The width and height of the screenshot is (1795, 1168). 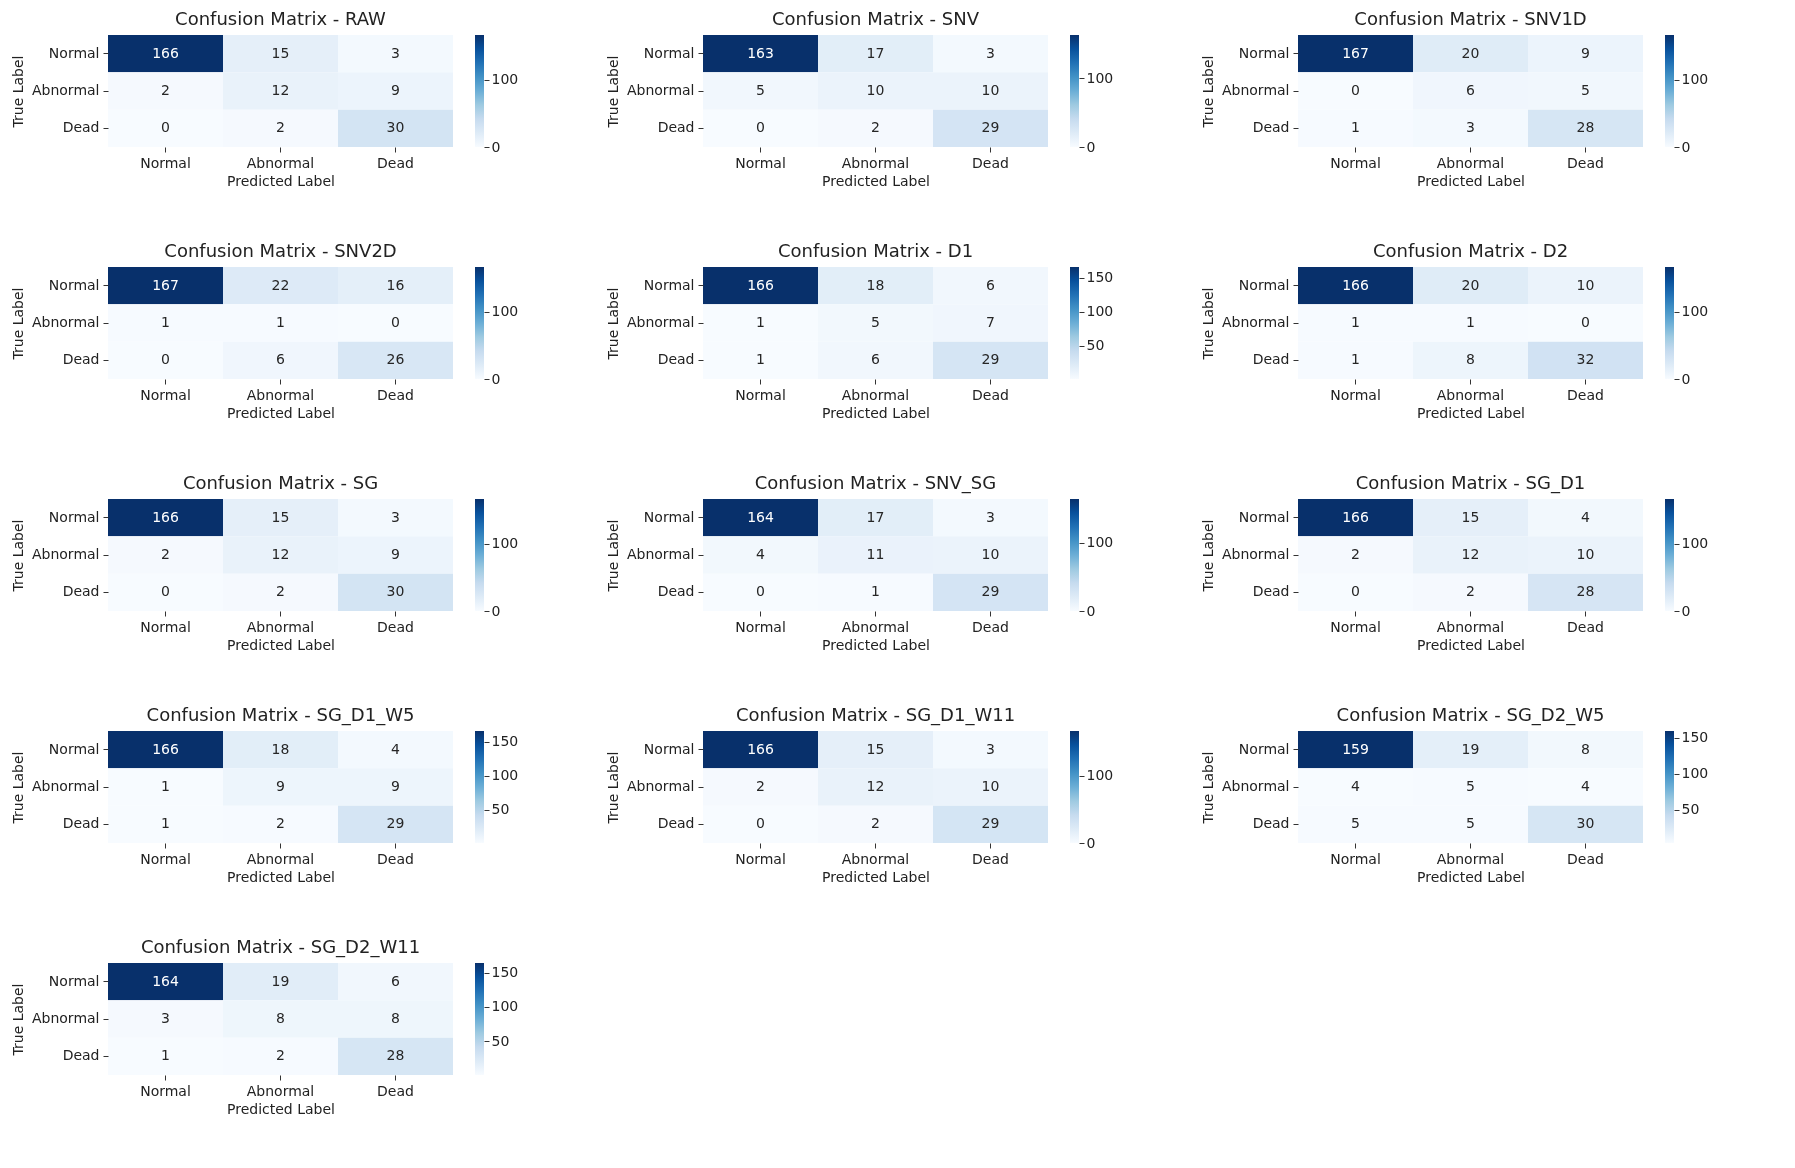 I want to click on data-label: 17, so click(x=875, y=516).